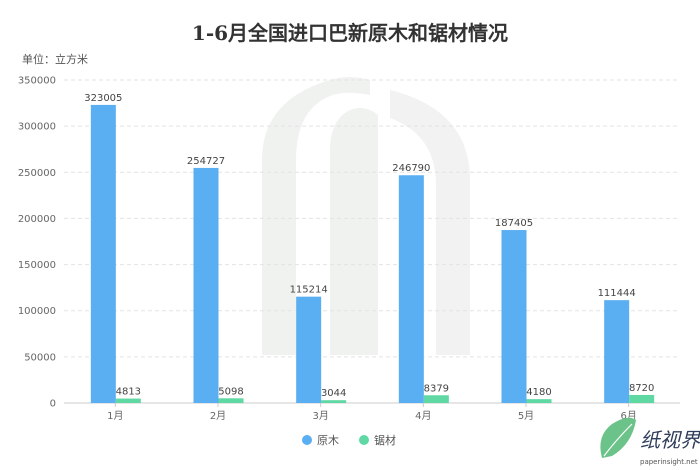 The width and height of the screenshot is (700, 470). What do you see at coordinates (349, 440) in the screenshot?
I see `legend: 原木 锯材` at bounding box center [349, 440].